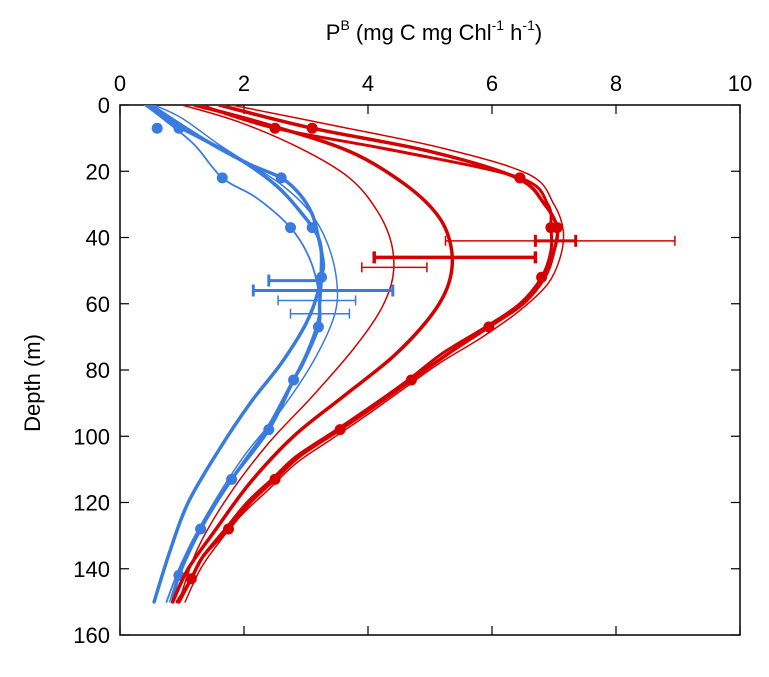 The image size is (769, 677). Describe the element at coordinates (616, 83) in the screenshot. I see `x-tick-label: 8` at that location.